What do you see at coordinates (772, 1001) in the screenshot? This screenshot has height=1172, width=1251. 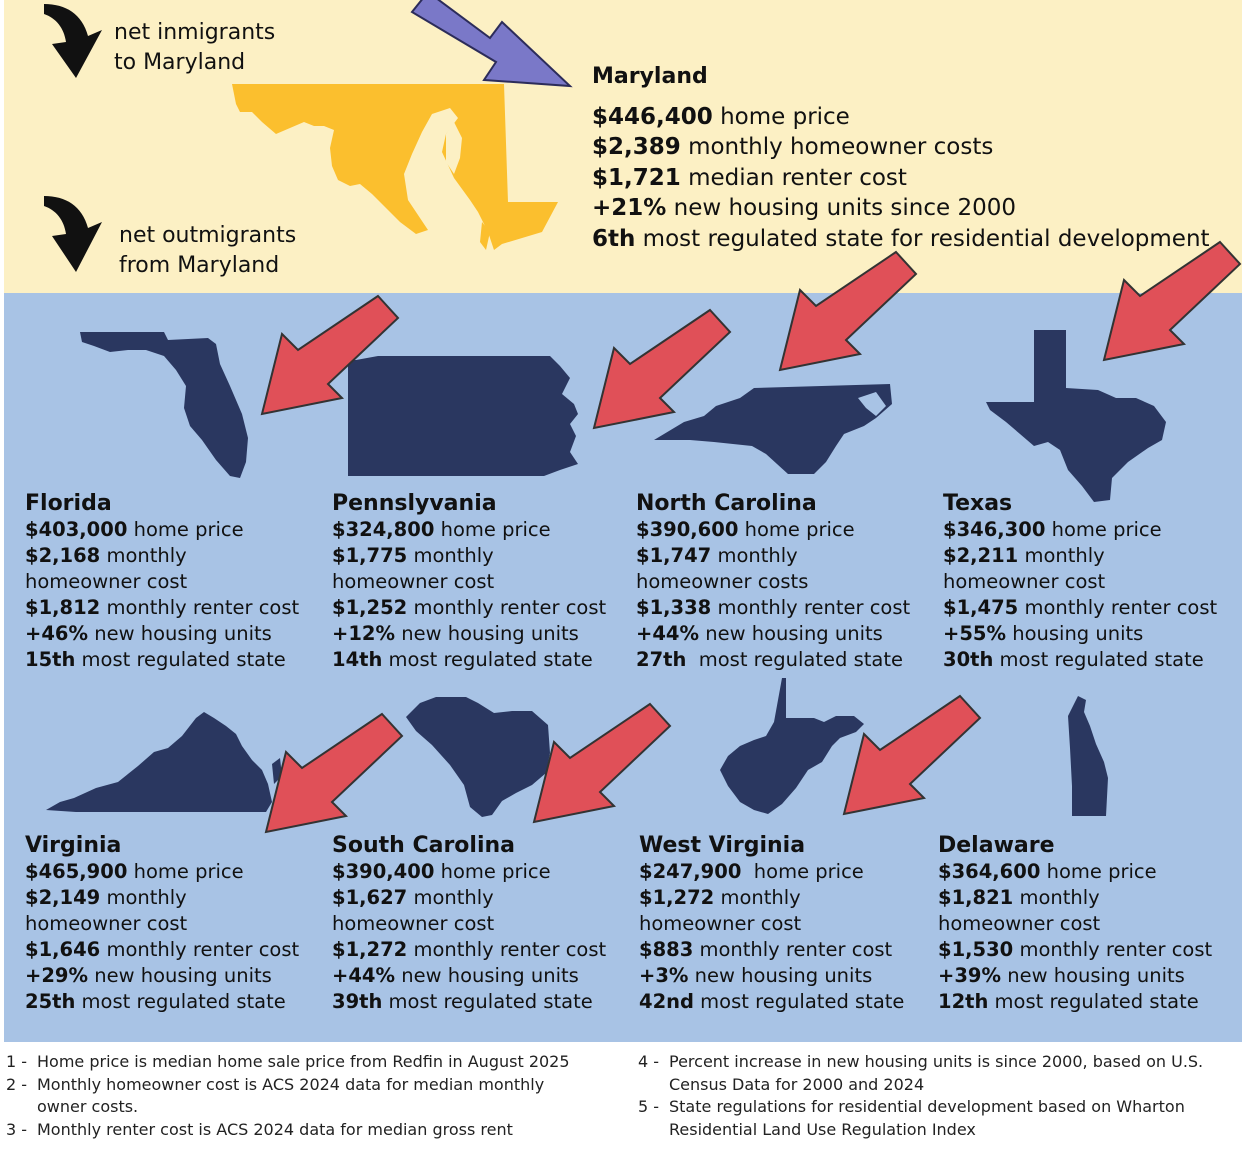 I see `state-regulation: 42nd most regulated state` at bounding box center [772, 1001].